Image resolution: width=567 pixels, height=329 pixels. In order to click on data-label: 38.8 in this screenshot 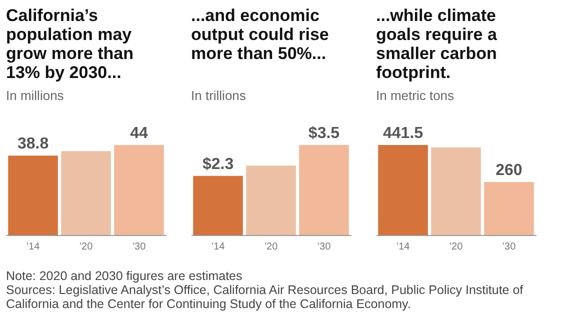, I will do `click(33, 144)`.